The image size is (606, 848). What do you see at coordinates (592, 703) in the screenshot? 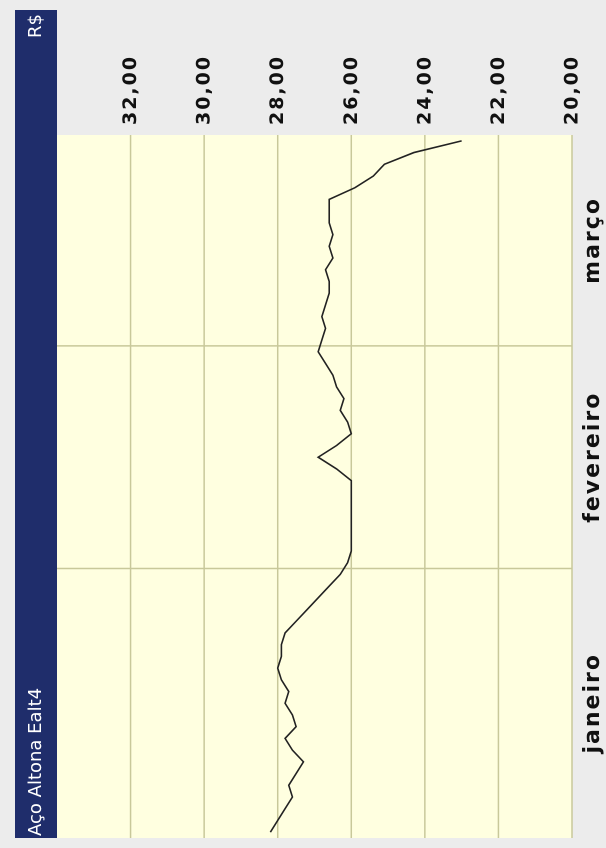
I see `x-tick-label: janeiro` at bounding box center [592, 703].